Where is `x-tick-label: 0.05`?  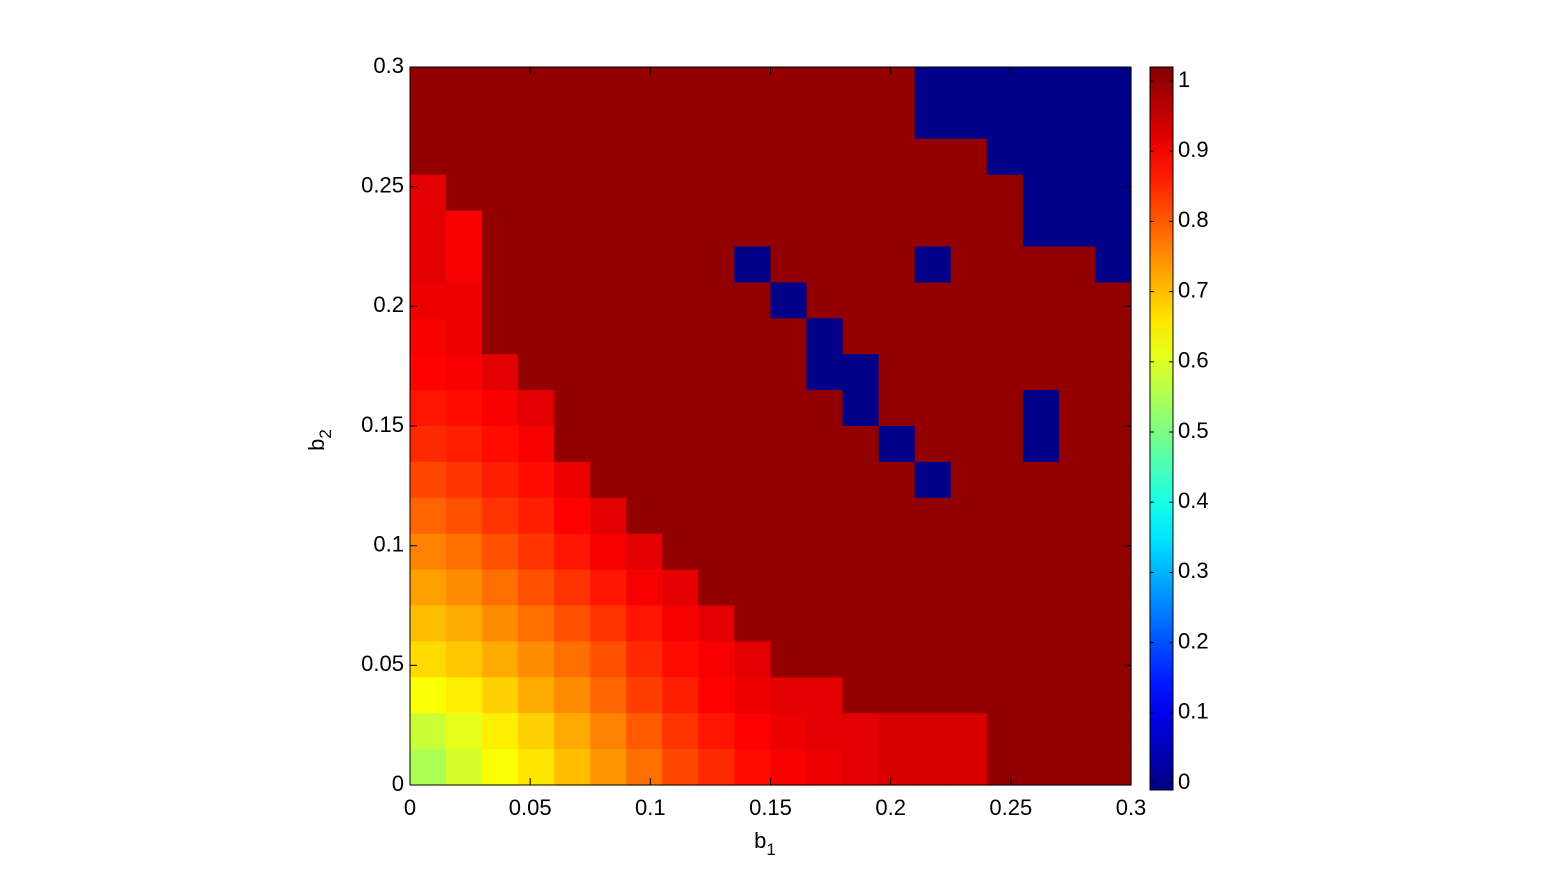 x-tick-label: 0.05 is located at coordinates (530, 807).